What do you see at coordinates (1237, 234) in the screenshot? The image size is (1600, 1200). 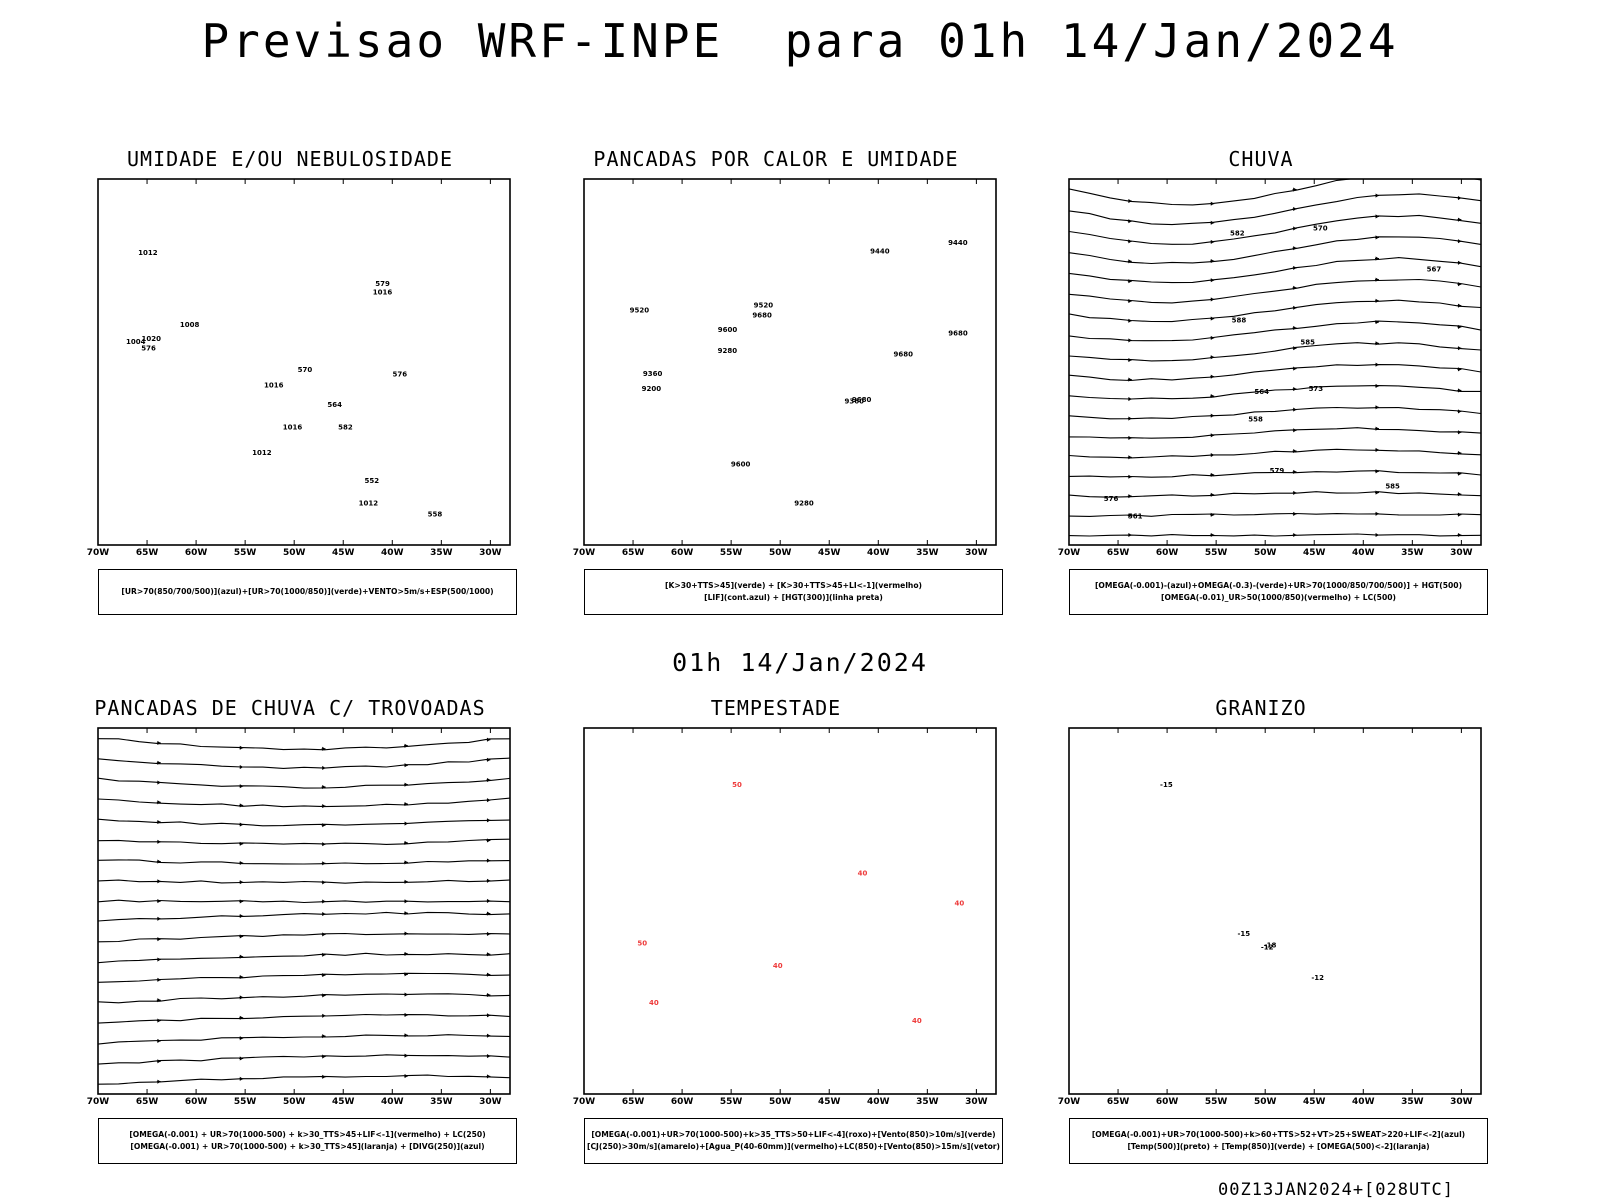 I see `contour-label: 582` at bounding box center [1237, 234].